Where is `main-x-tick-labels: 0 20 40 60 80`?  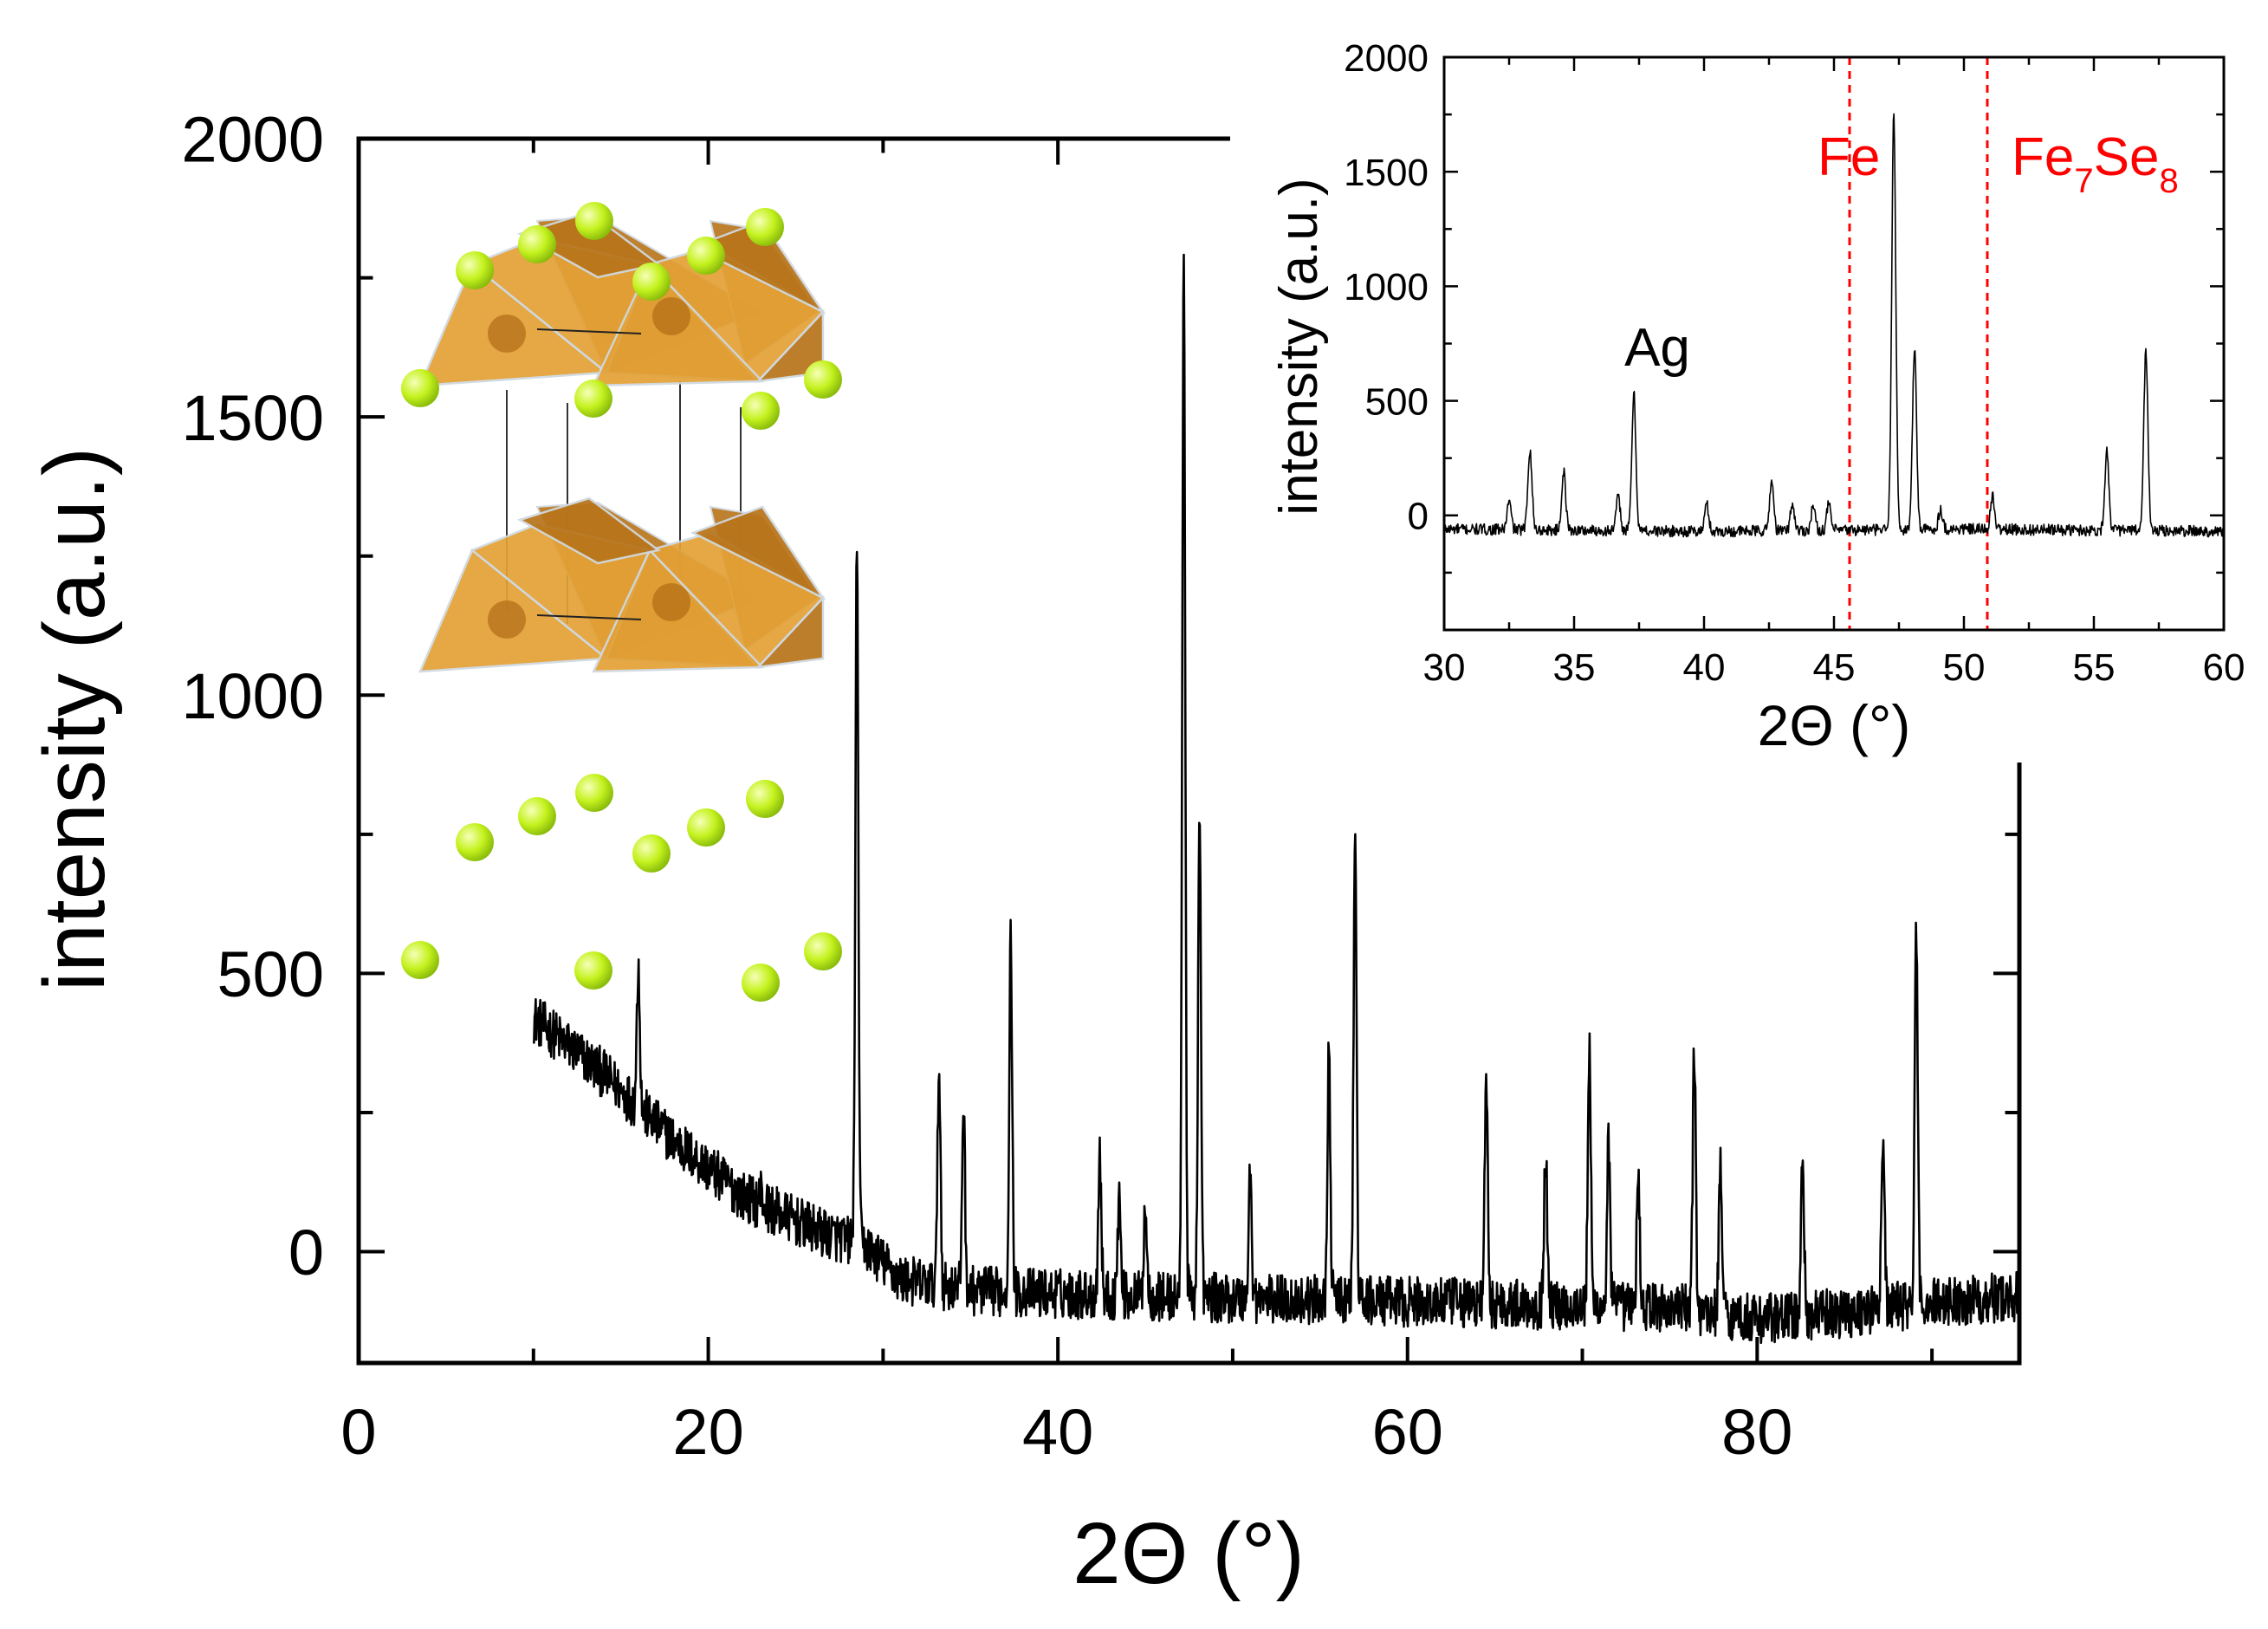 main-x-tick-labels: 0 20 40 60 80 is located at coordinates (1066, 1432).